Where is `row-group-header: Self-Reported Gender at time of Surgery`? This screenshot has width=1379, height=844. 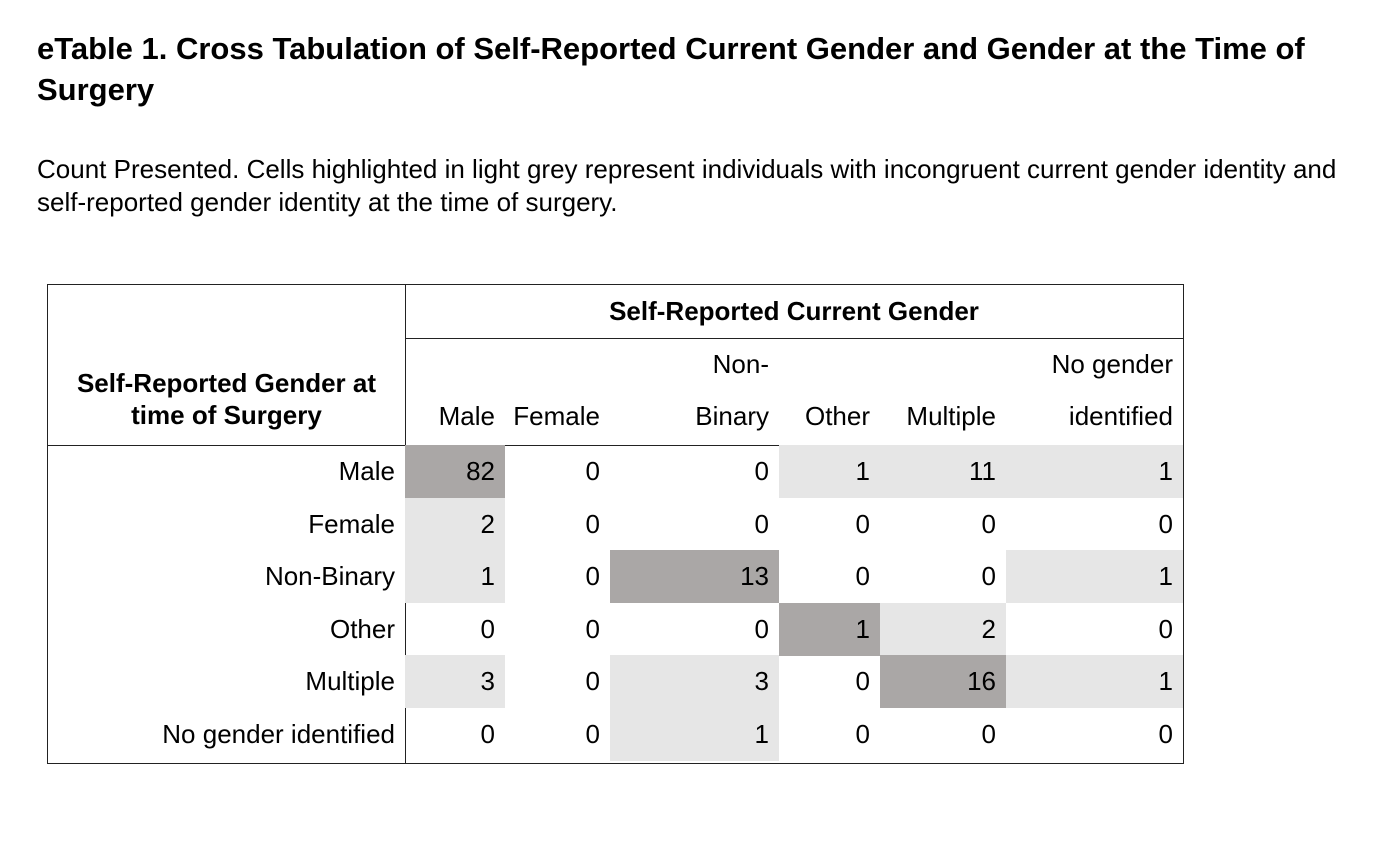 row-group-header: Self-Reported Gender at time of Surgery is located at coordinates (226, 399).